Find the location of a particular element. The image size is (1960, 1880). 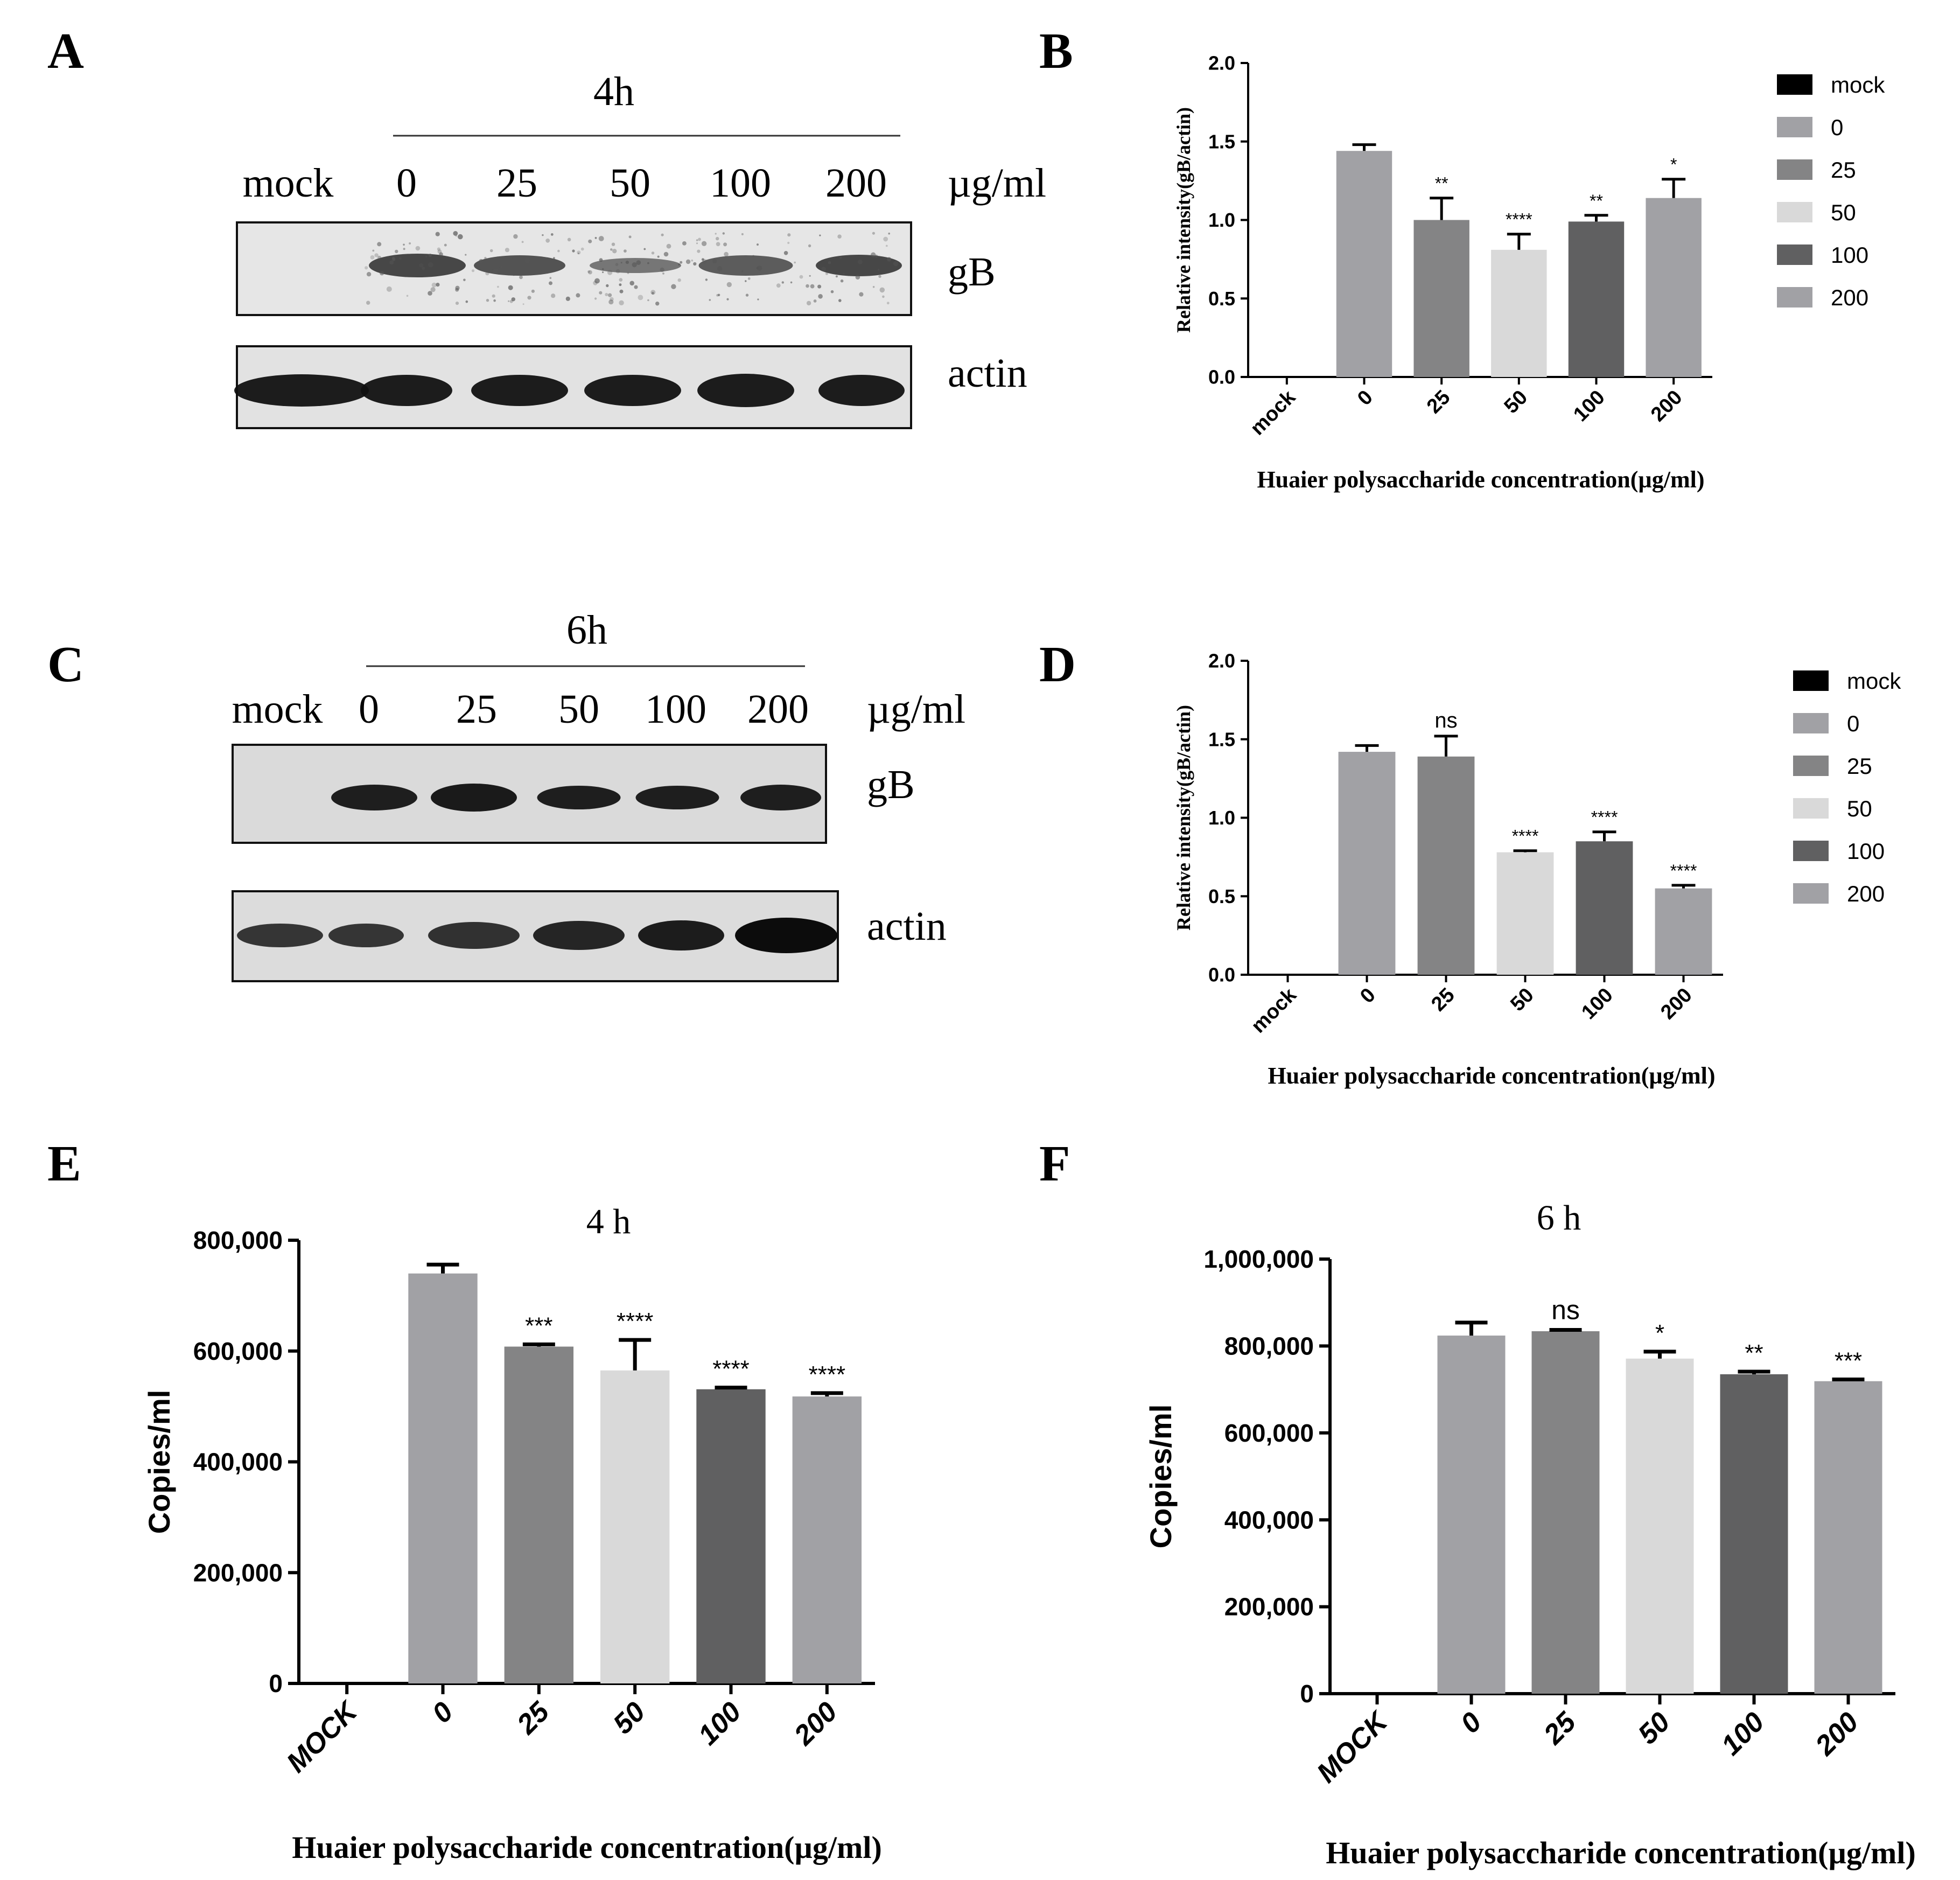

legend-label-25: 25 is located at coordinates (1843, 170).